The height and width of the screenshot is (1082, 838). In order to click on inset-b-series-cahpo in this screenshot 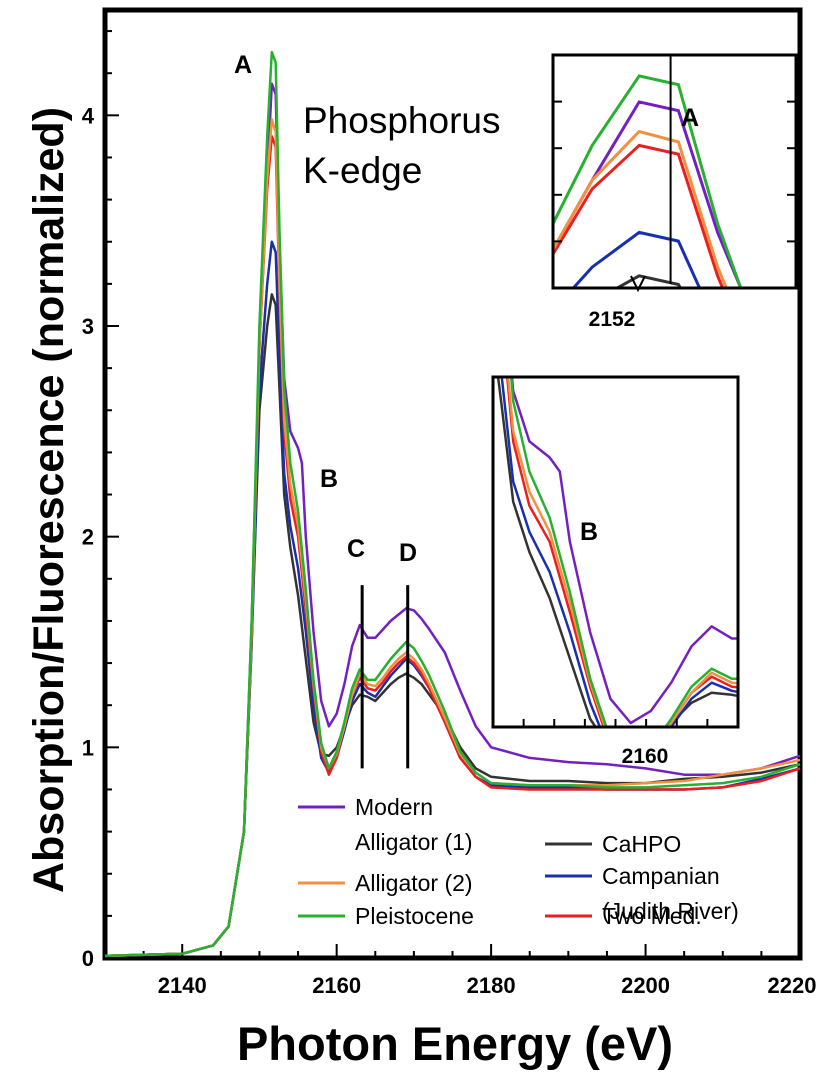, I will do `click(617, 552)`.